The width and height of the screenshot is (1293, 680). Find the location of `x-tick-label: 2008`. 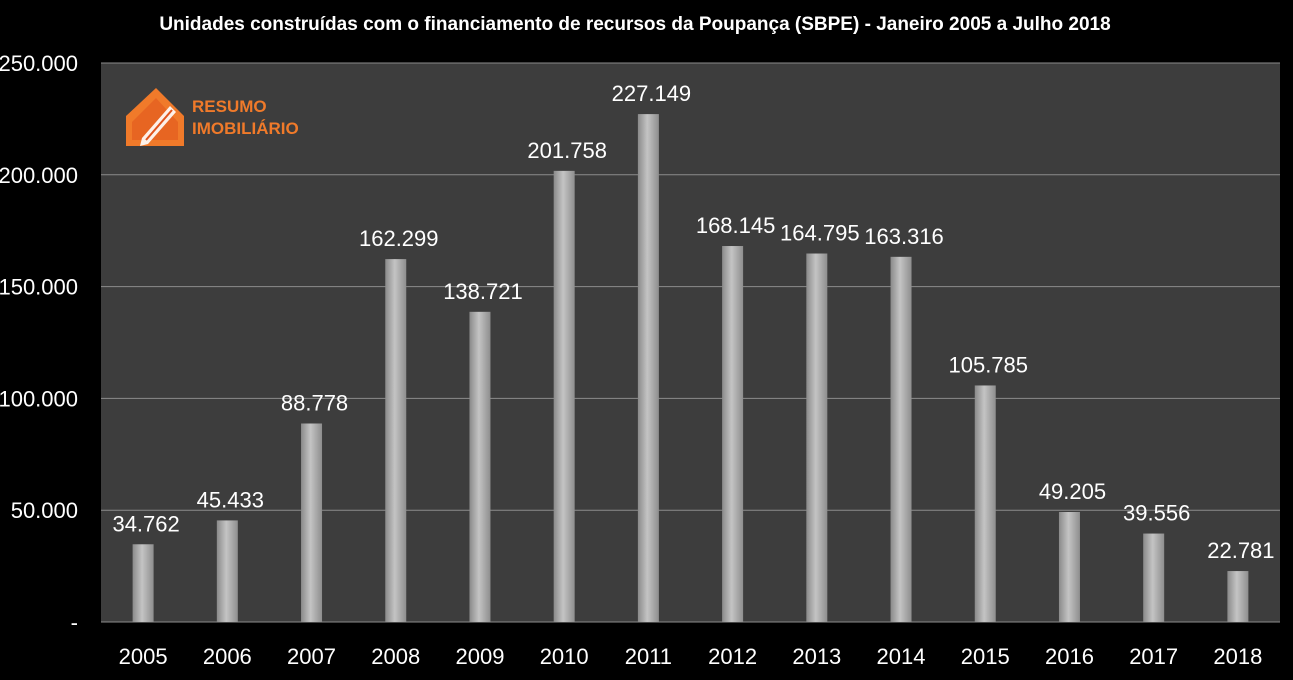

x-tick-label: 2008 is located at coordinates (395, 656).